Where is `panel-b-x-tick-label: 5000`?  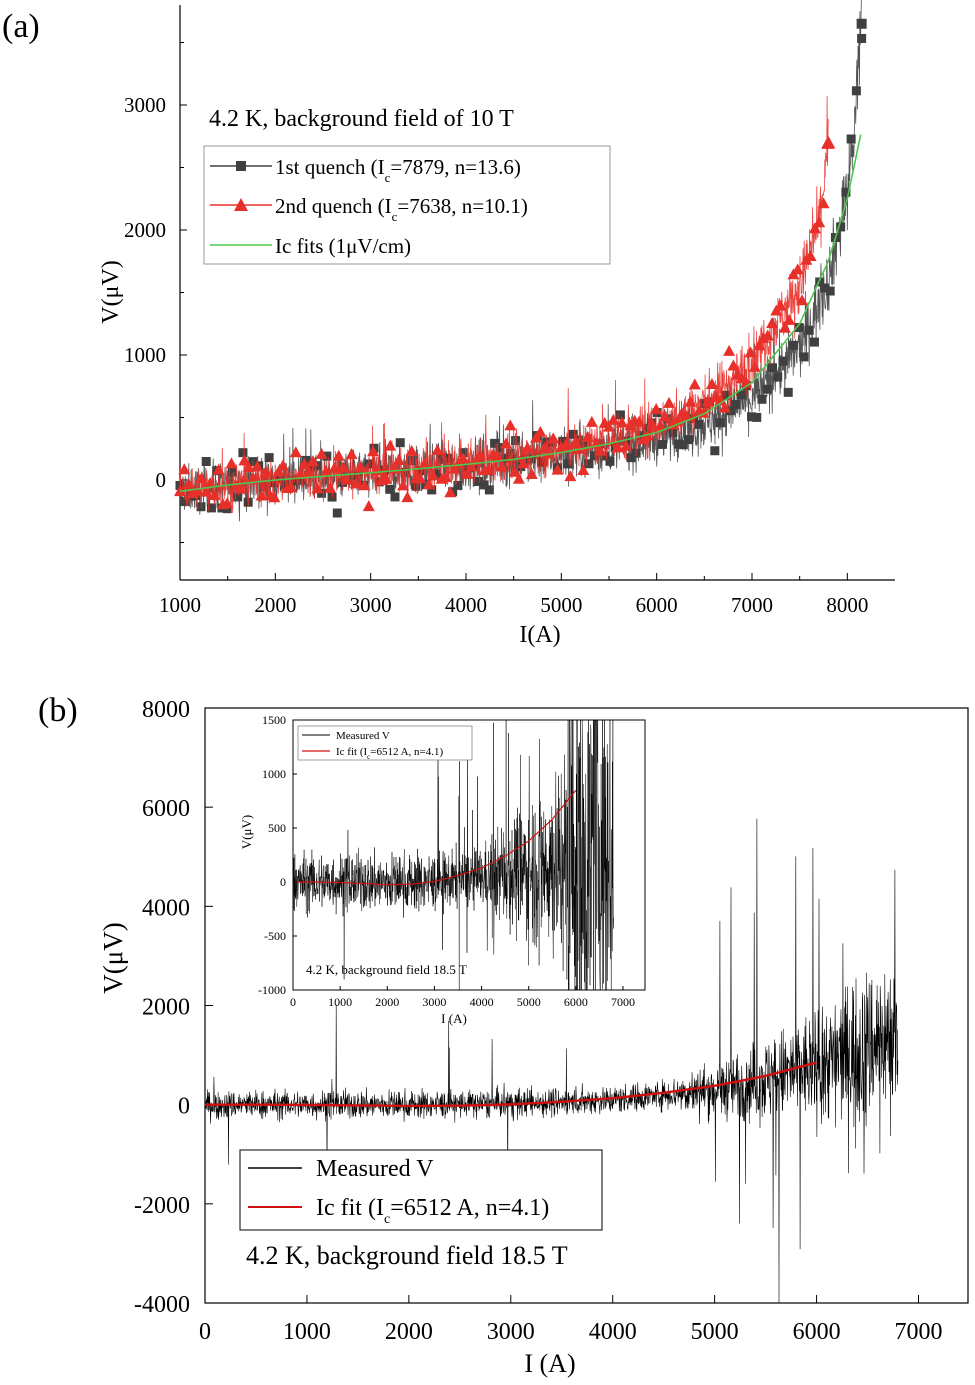 panel-b-x-tick-label: 5000 is located at coordinates (715, 1332).